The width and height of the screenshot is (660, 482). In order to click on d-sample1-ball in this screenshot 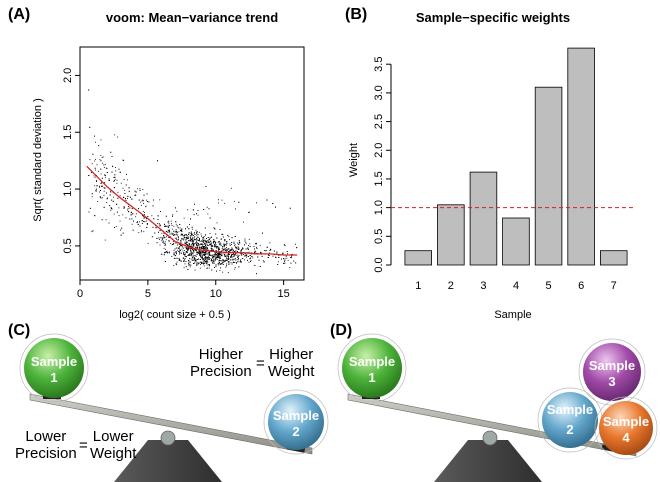, I will do `click(372, 368)`.